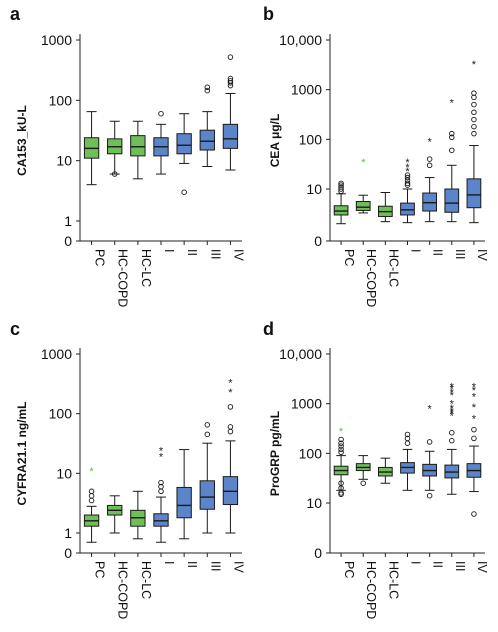 The height and width of the screenshot is (632, 498). Describe the element at coordinates (306, 404) in the screenshot. I see `y-tick-label: 1000` at that location.